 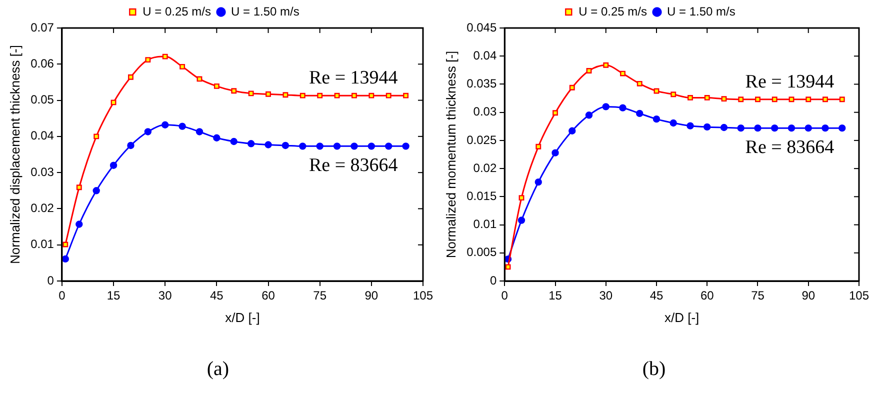 What do you see at coordinates (42, 244) in the screenshot?
I see `y-tick-label: 0.01` at bounding box center [42, 244].